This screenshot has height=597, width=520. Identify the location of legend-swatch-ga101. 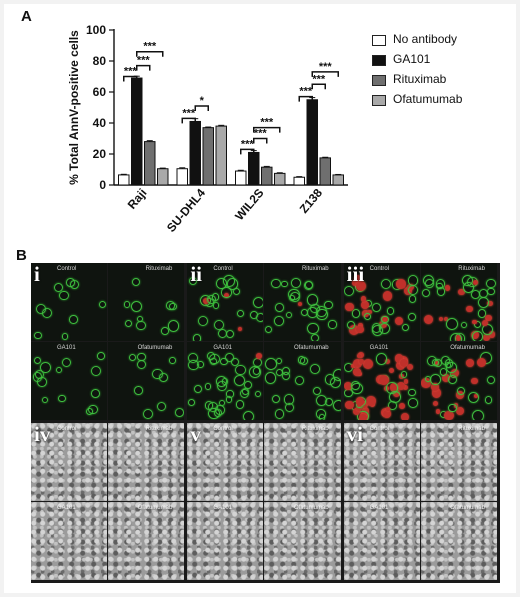
(379, 60).